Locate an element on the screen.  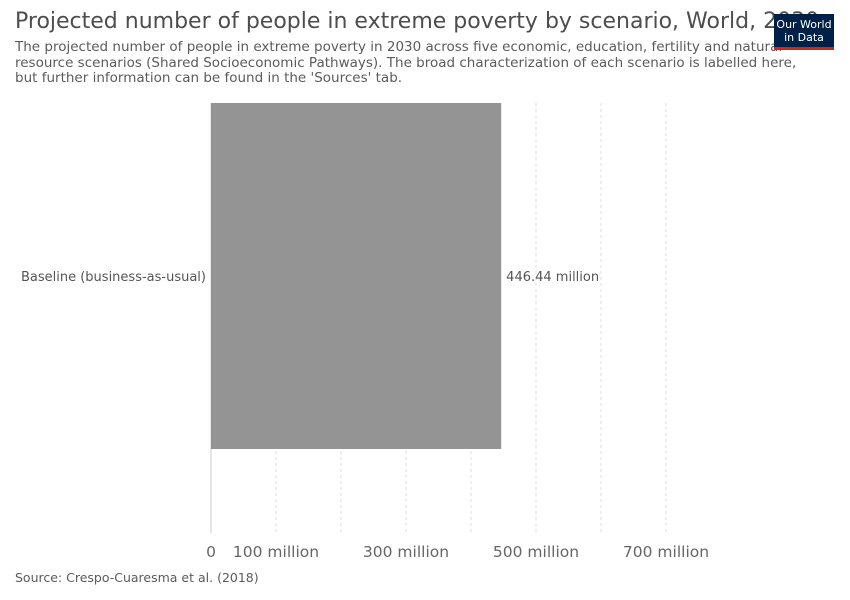
category-label: Baseline (business-as-usual) is located at coordinates (113, 277).